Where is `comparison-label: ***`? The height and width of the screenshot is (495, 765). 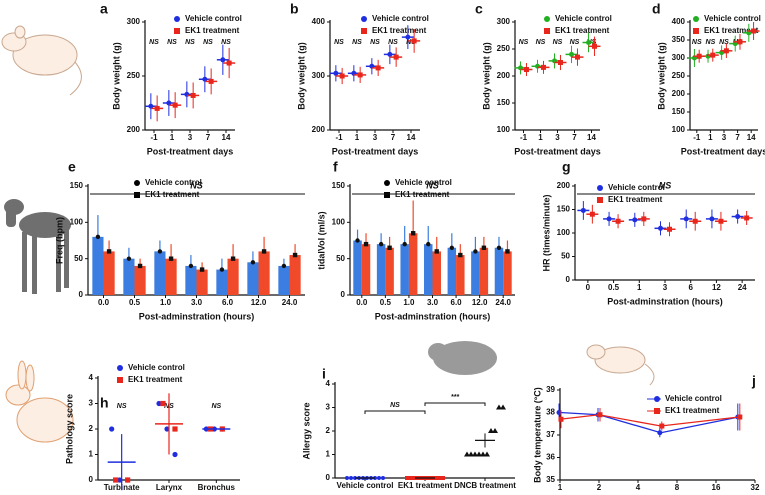 comparison-label: *** is located at coordinates (455, 397).